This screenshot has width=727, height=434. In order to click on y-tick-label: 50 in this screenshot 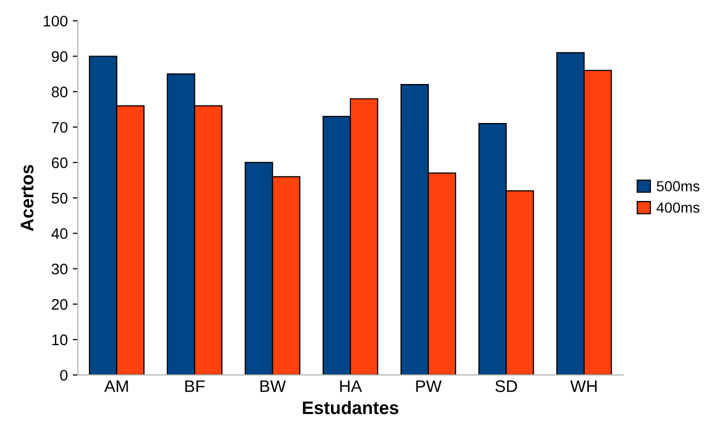, I will do `click(60, 198)`.